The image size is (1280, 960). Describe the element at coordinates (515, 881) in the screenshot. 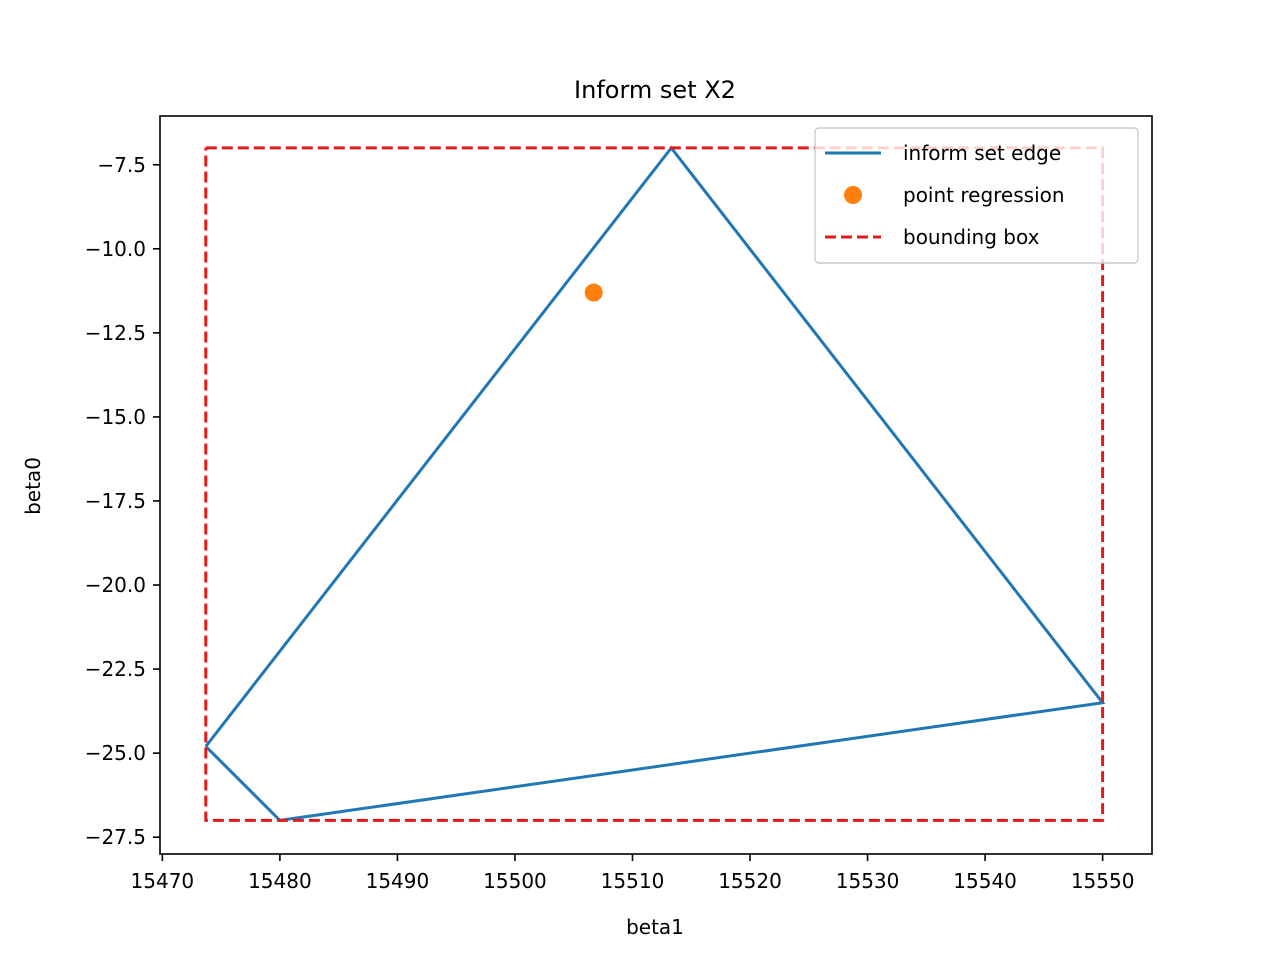

I see `x-tick-label-3: 15500` at that location.